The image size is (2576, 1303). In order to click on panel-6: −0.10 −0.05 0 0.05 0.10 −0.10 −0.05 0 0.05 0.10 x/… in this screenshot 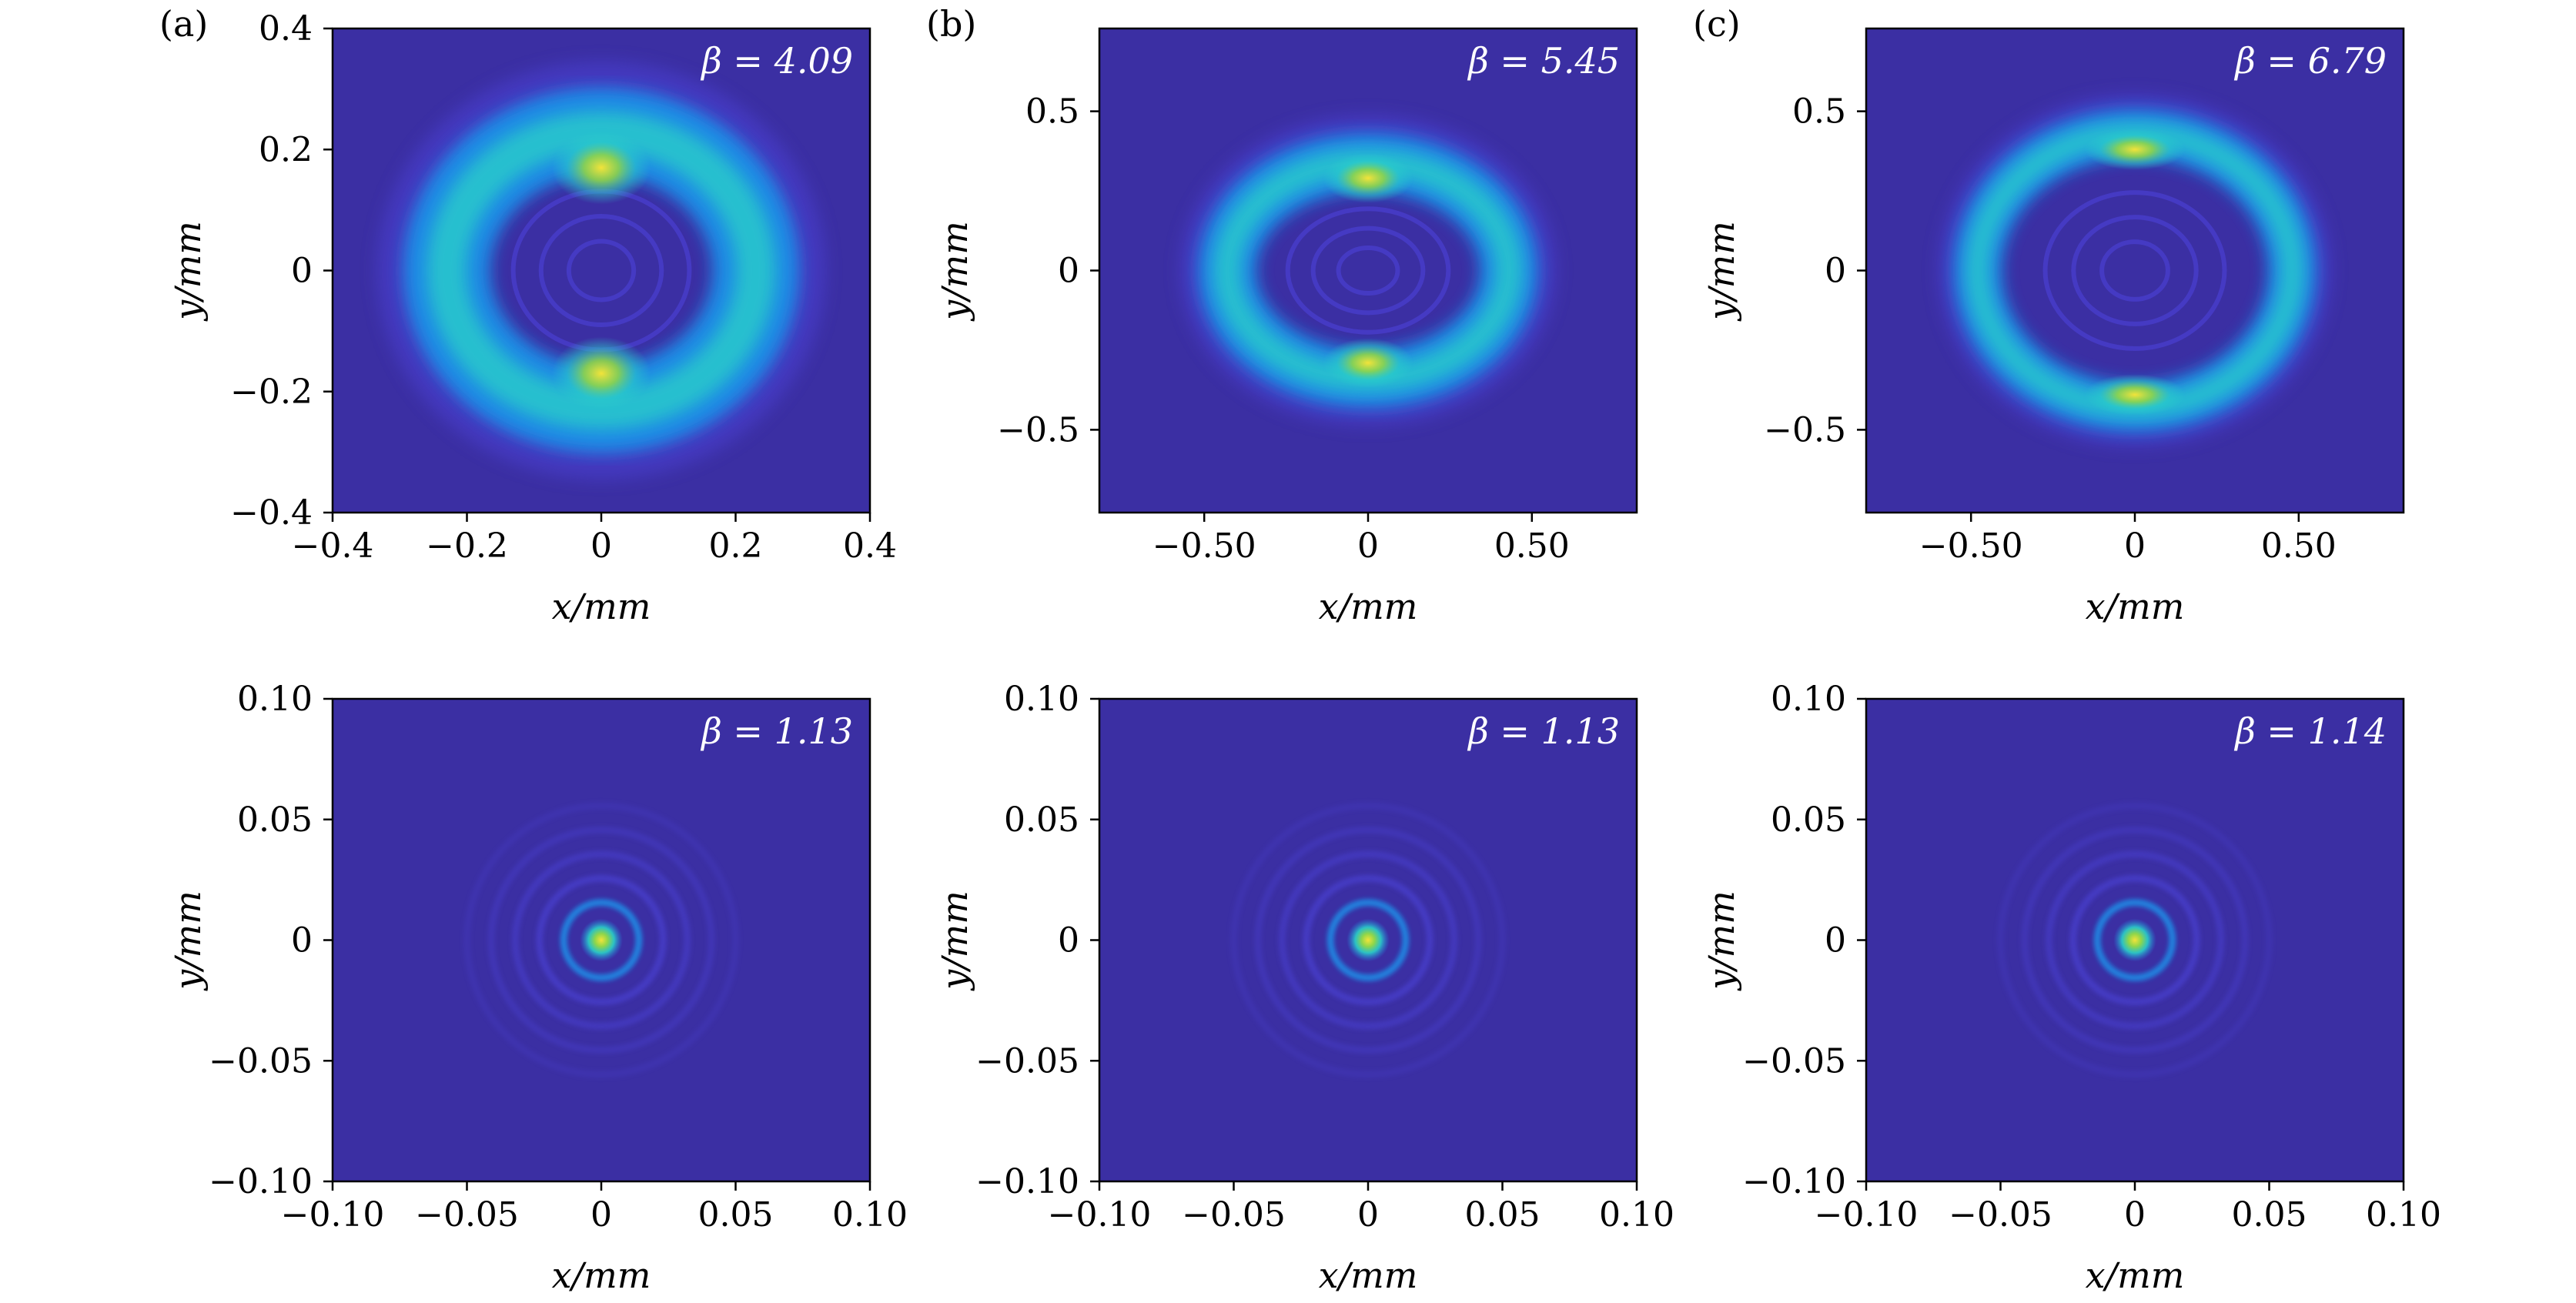, I will do `click(2071, 988)`.